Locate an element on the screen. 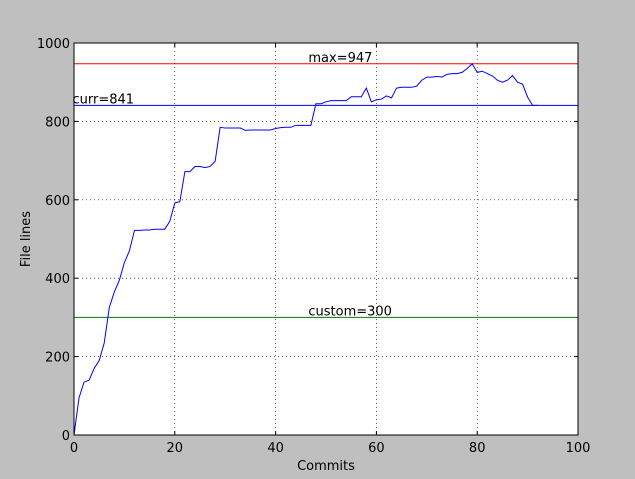 Image resolution: width=635 pixels, height=479 pixels. y-tick-label: 0 is located at coordinates (66, 436).